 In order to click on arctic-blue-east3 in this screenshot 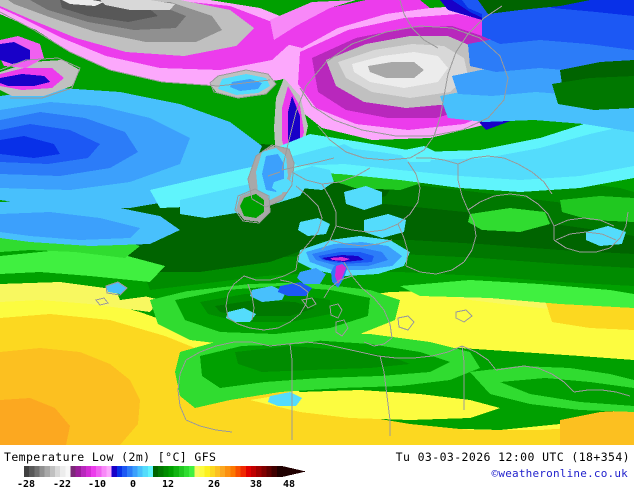, I will do `click(558, 26)`.